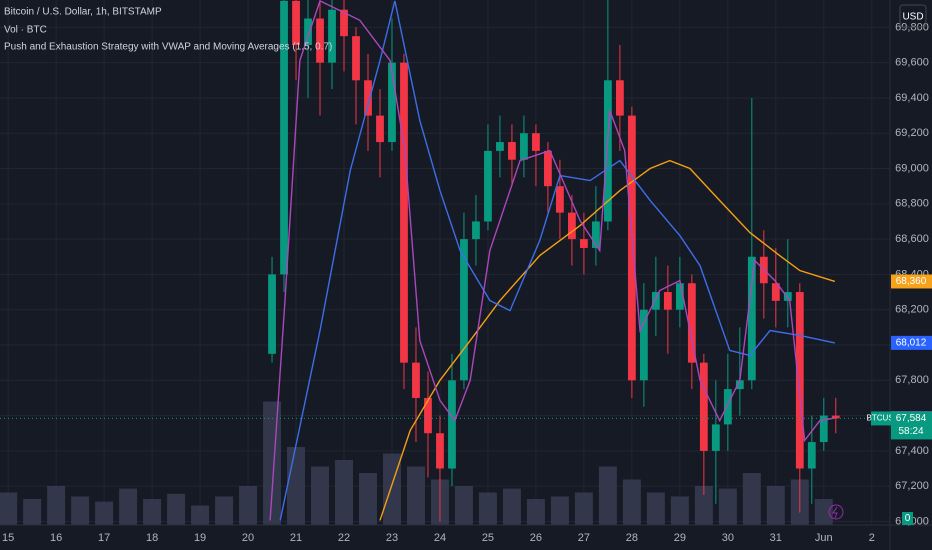 The width and height of the screenshot is (932, 550). Describe the element at coordinates (83, 12) in the screenshot. I see `chart-title: Bitcoin / U.S. Dollar, 1h, BITSTAMP` at that location.